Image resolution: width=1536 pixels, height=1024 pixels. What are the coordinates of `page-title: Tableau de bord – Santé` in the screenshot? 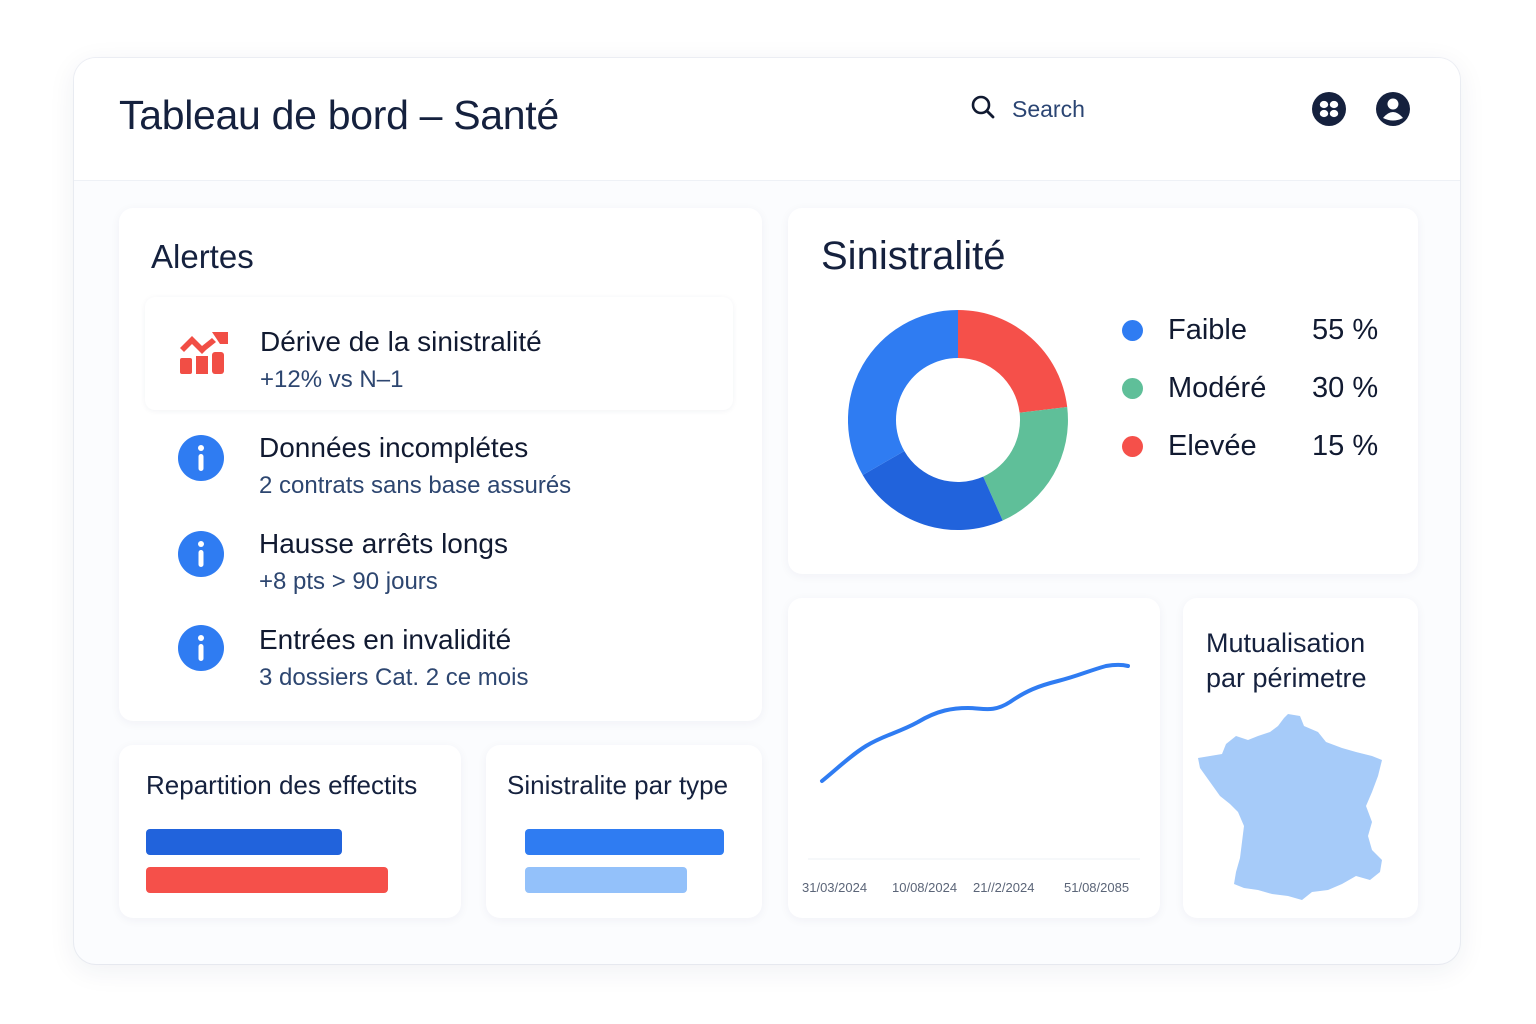 It's located at (339, 115).